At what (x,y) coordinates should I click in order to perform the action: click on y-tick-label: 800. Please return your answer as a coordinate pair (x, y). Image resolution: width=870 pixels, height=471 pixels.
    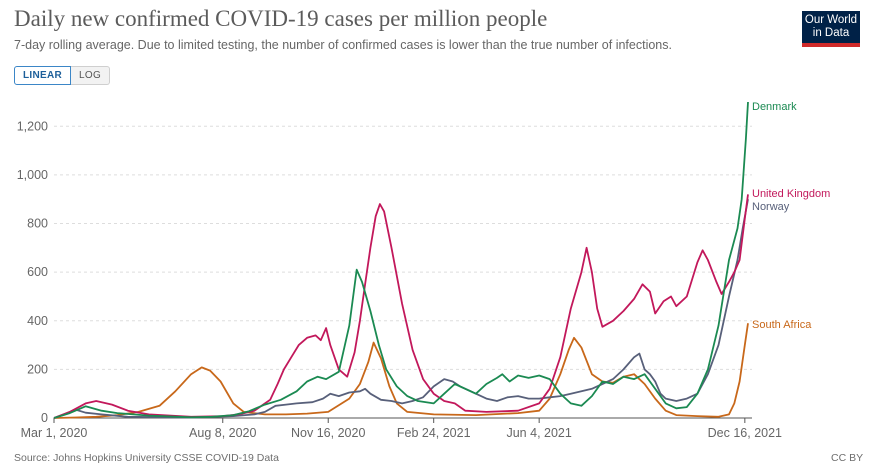
    Looking at the image, I should click on (37, 224).